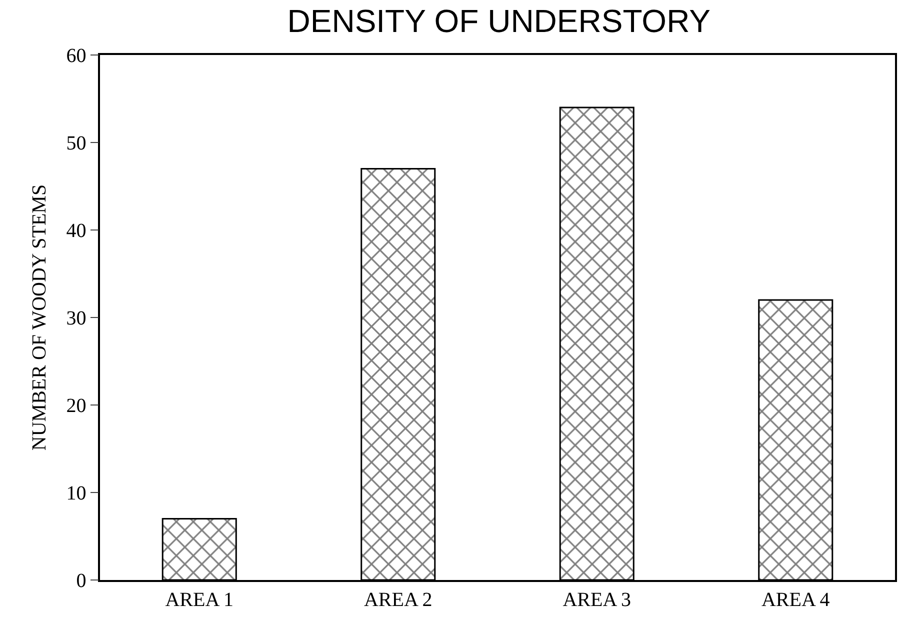  What do you see at coordinates (76, 56) in the screenshot?
I see `y-tick-label: 60` at bounding box center [76, 56].